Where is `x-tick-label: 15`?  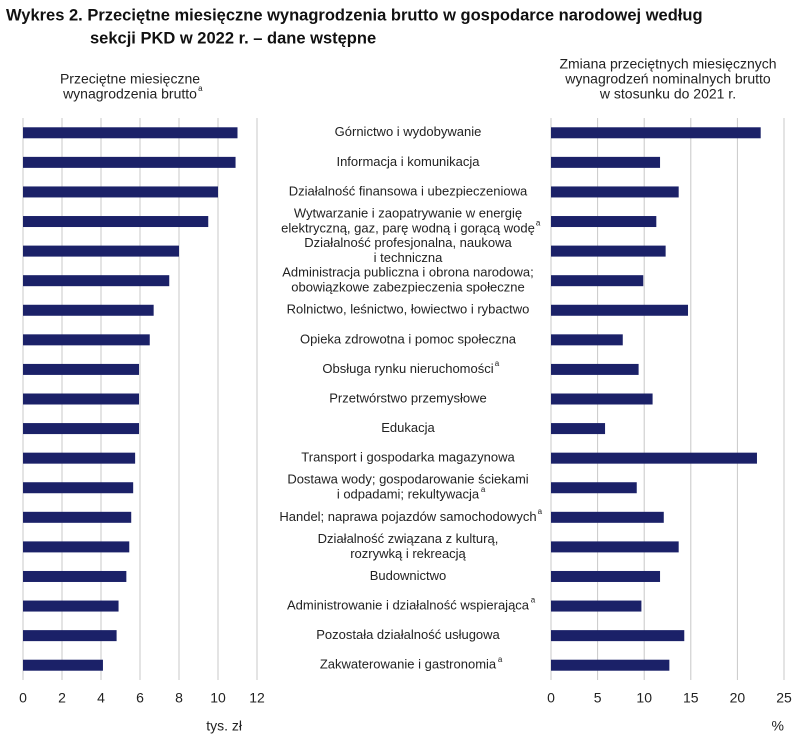 x-tick-label: 15 is located at coordinates (691, 698).